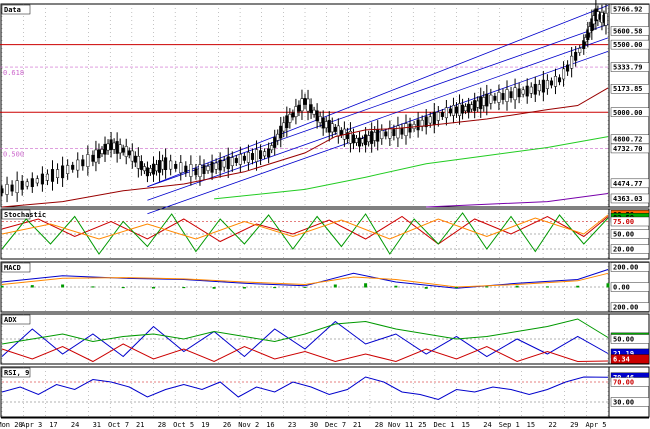 The image size is (650, 429). Describe the element at coordinates (270, 425) in the screenshot. I see `x-tick-label: 16` at that location.